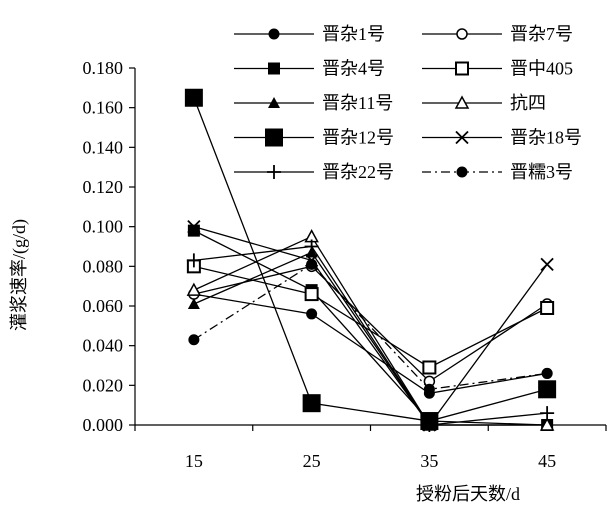 This screenshot has width=614, height=516. Describe the element at coordinates (541, 172) in the screenshot. I see `legend-label: 晋糯3号` at that location.